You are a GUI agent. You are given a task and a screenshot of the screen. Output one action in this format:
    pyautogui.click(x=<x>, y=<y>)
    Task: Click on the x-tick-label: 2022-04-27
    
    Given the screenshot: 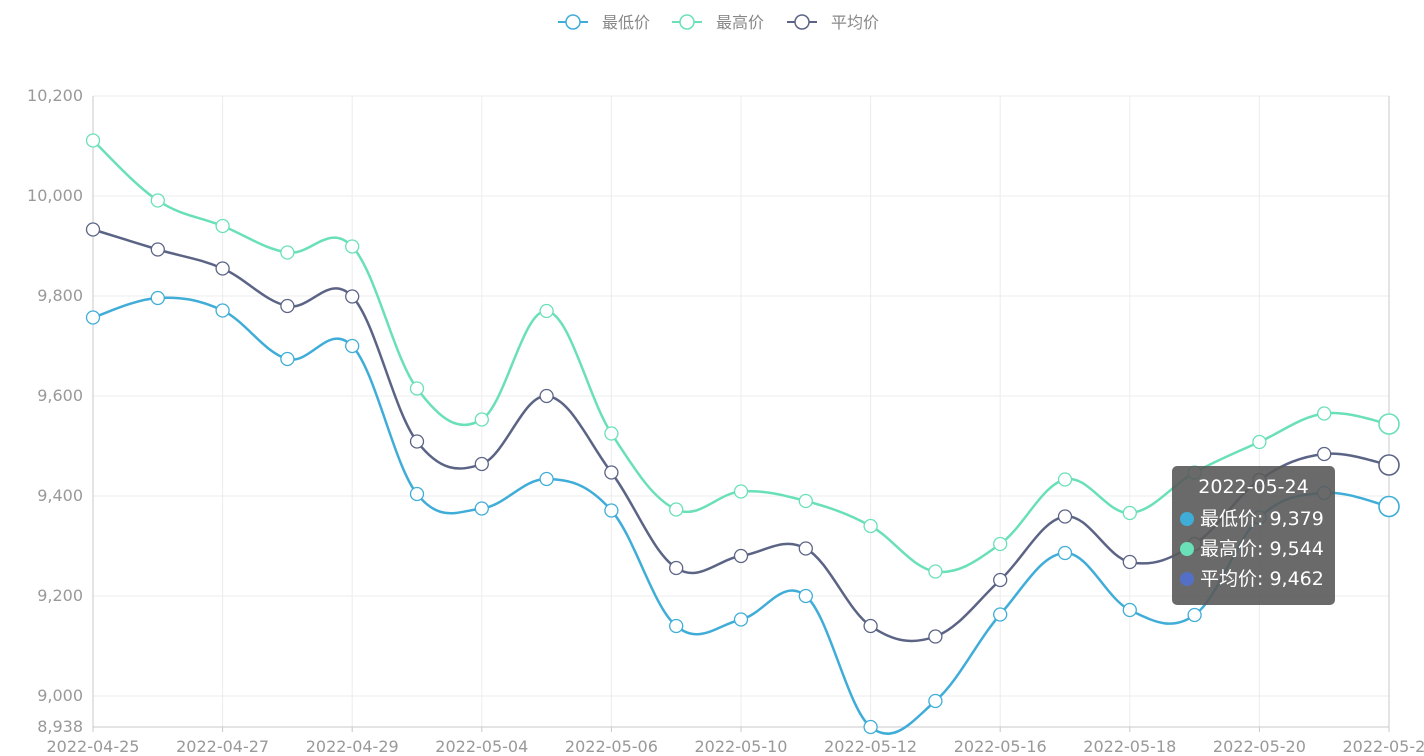 What is the action you would take?
    pyautogui.click(x=222, y=746)
    